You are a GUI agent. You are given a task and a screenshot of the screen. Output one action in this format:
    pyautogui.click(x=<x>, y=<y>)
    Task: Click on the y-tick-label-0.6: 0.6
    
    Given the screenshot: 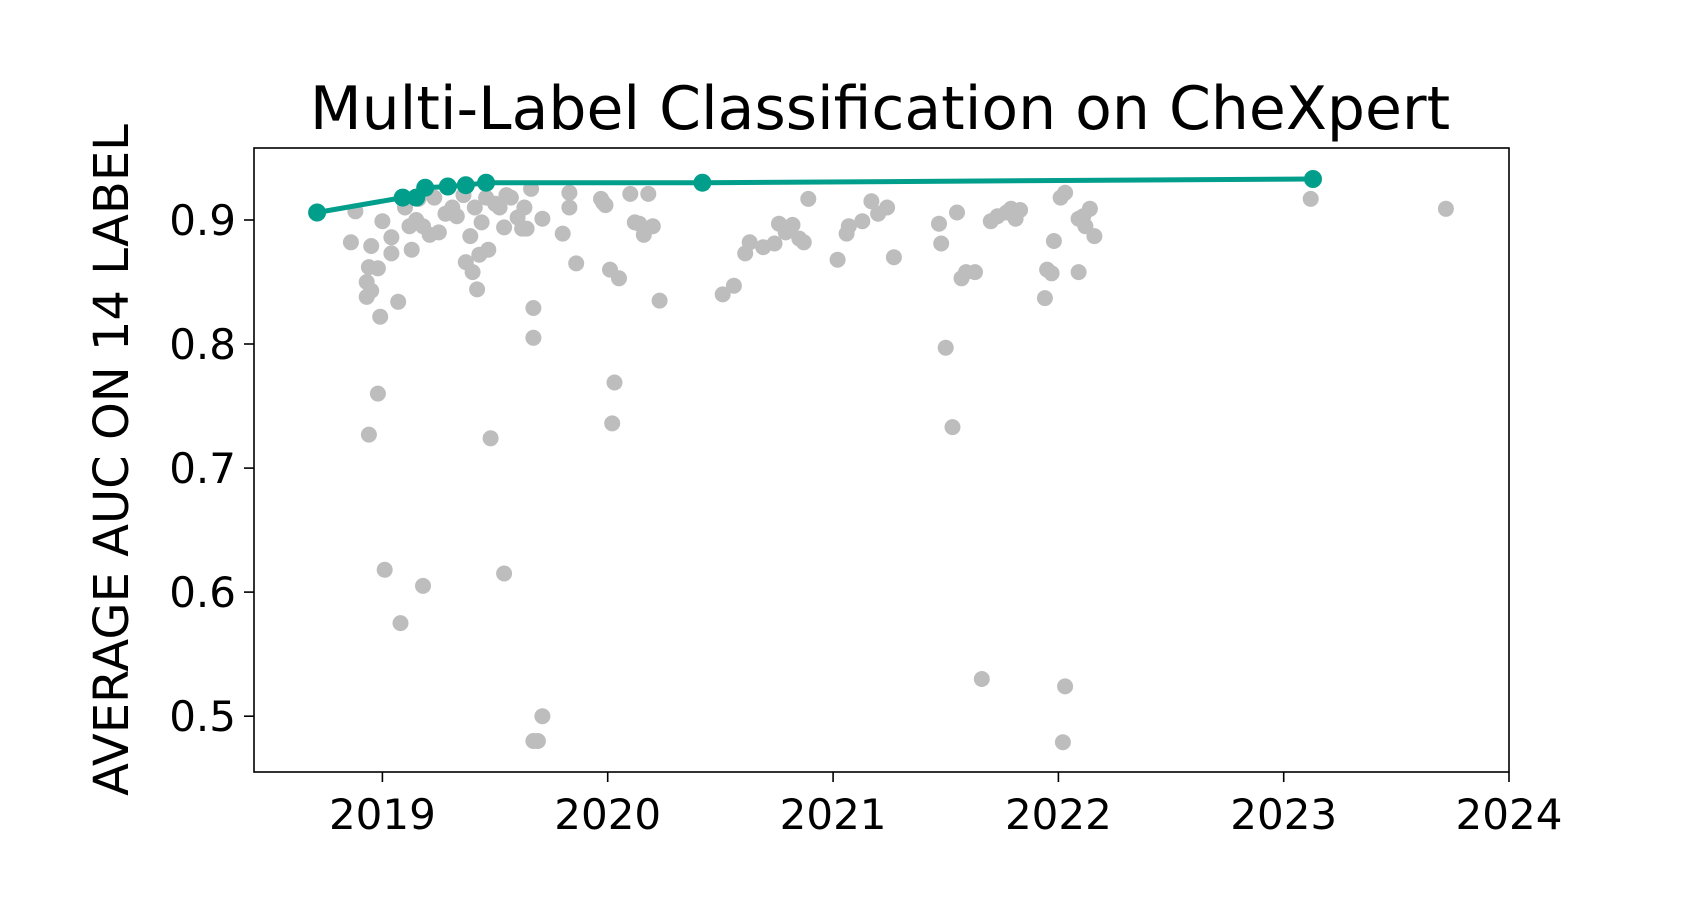 What is the action you would take?
    pyautogui.click(x=202, y=592)
    